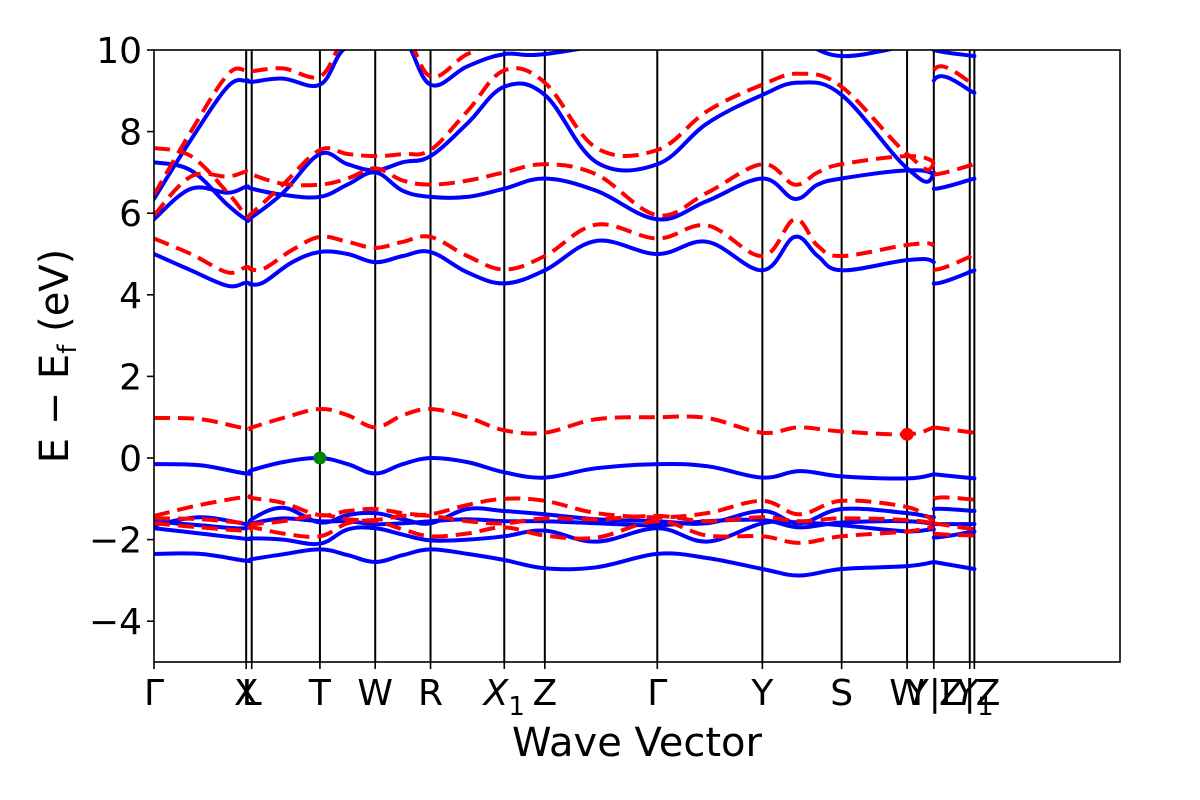 Image resolution: width=1200 pixels, height=800 pixels. What do you see at coordinates (130, 133) in the screenshot?
I see `y-tick-label: 8` at bounding box center [130, 133].